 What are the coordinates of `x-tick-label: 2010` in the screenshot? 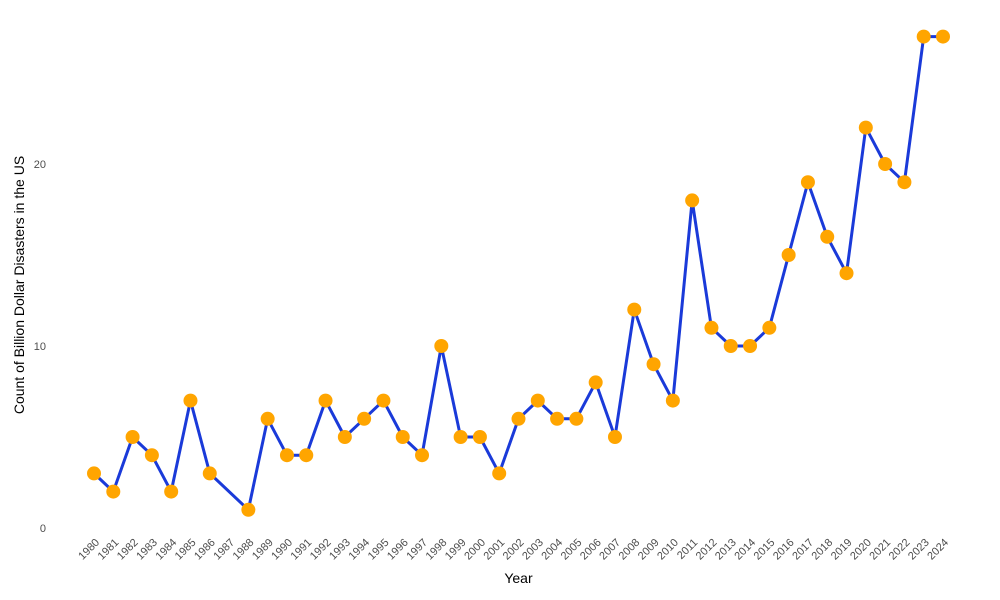 It's located at (668, 550).